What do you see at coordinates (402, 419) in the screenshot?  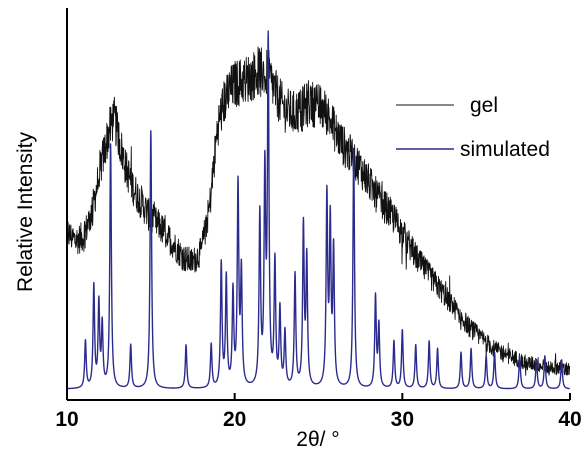 I see `x-tick-label-30: 30` at bounding box center [402, 419].